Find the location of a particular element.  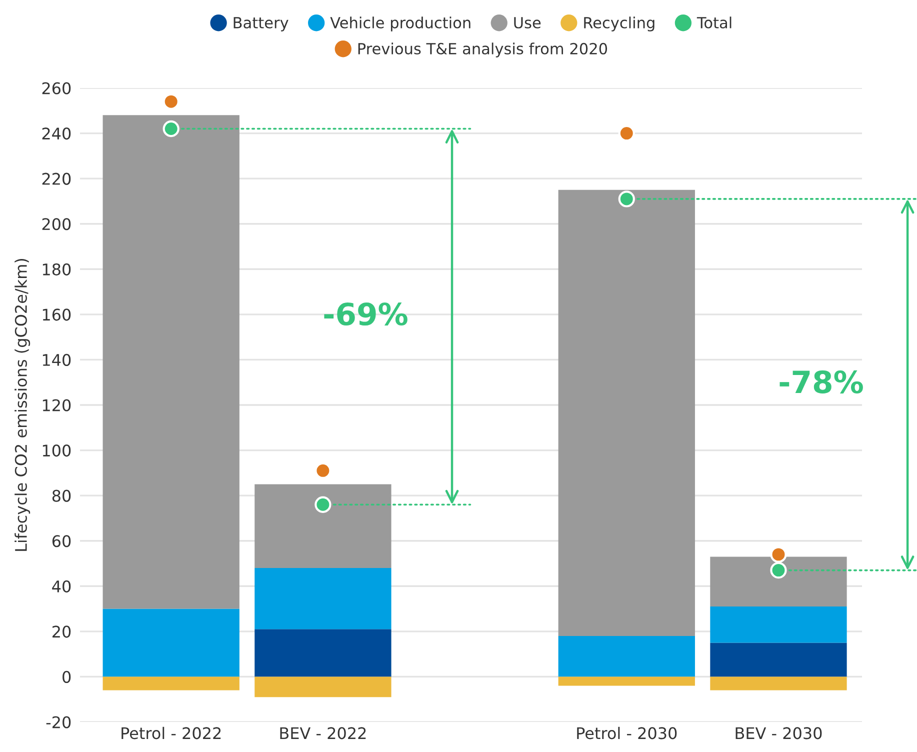

y-tick-label: 240 is located at coordinates (56, 134).